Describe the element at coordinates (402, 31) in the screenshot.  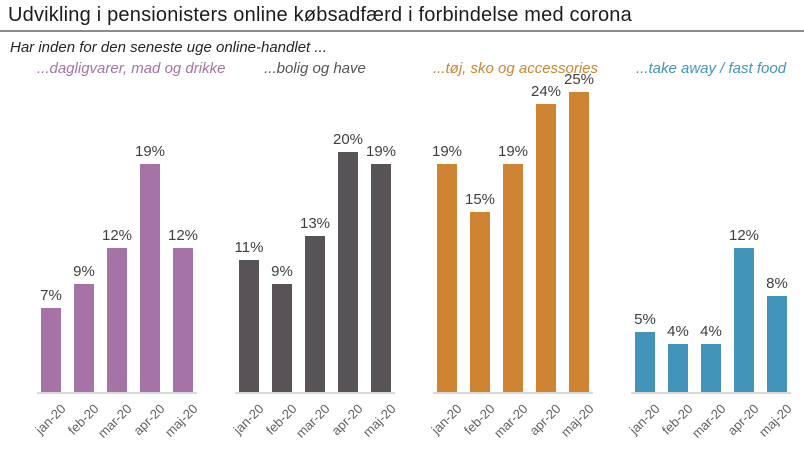
I see `title-divider` at that location.